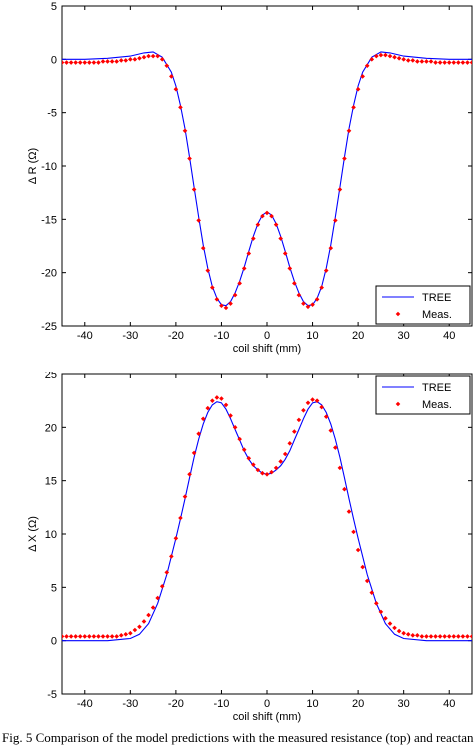 This screenshot has height=751, width=474. I want to click on x-tick-label: 40, so click(449, 704).